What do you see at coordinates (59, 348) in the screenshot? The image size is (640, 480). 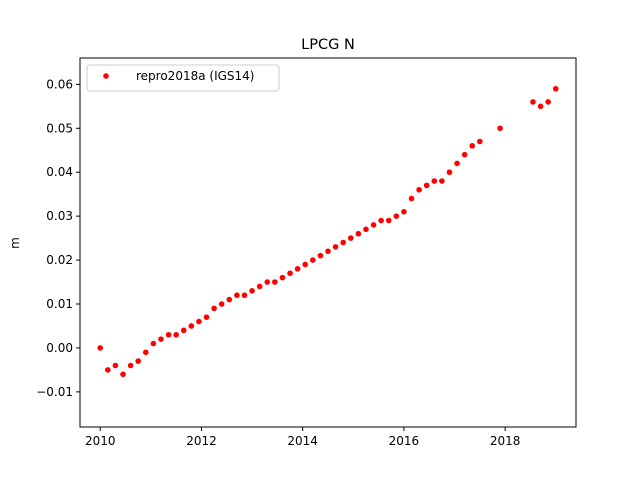 I see `y-tick-label: 0.00` at bounding box center [59, 348].